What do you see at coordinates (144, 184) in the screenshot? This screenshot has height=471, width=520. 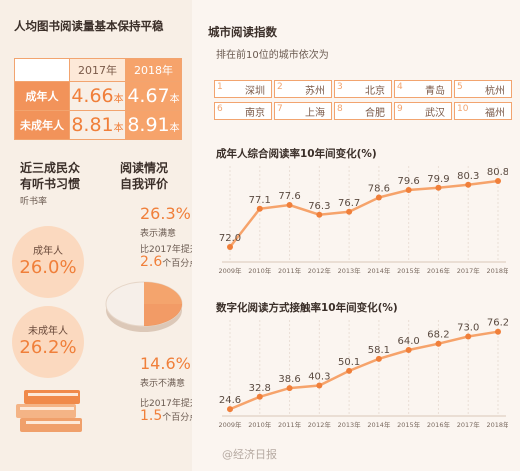 I see `self-eval-title-line2: 自我评价` at bounding box center [144, 184].